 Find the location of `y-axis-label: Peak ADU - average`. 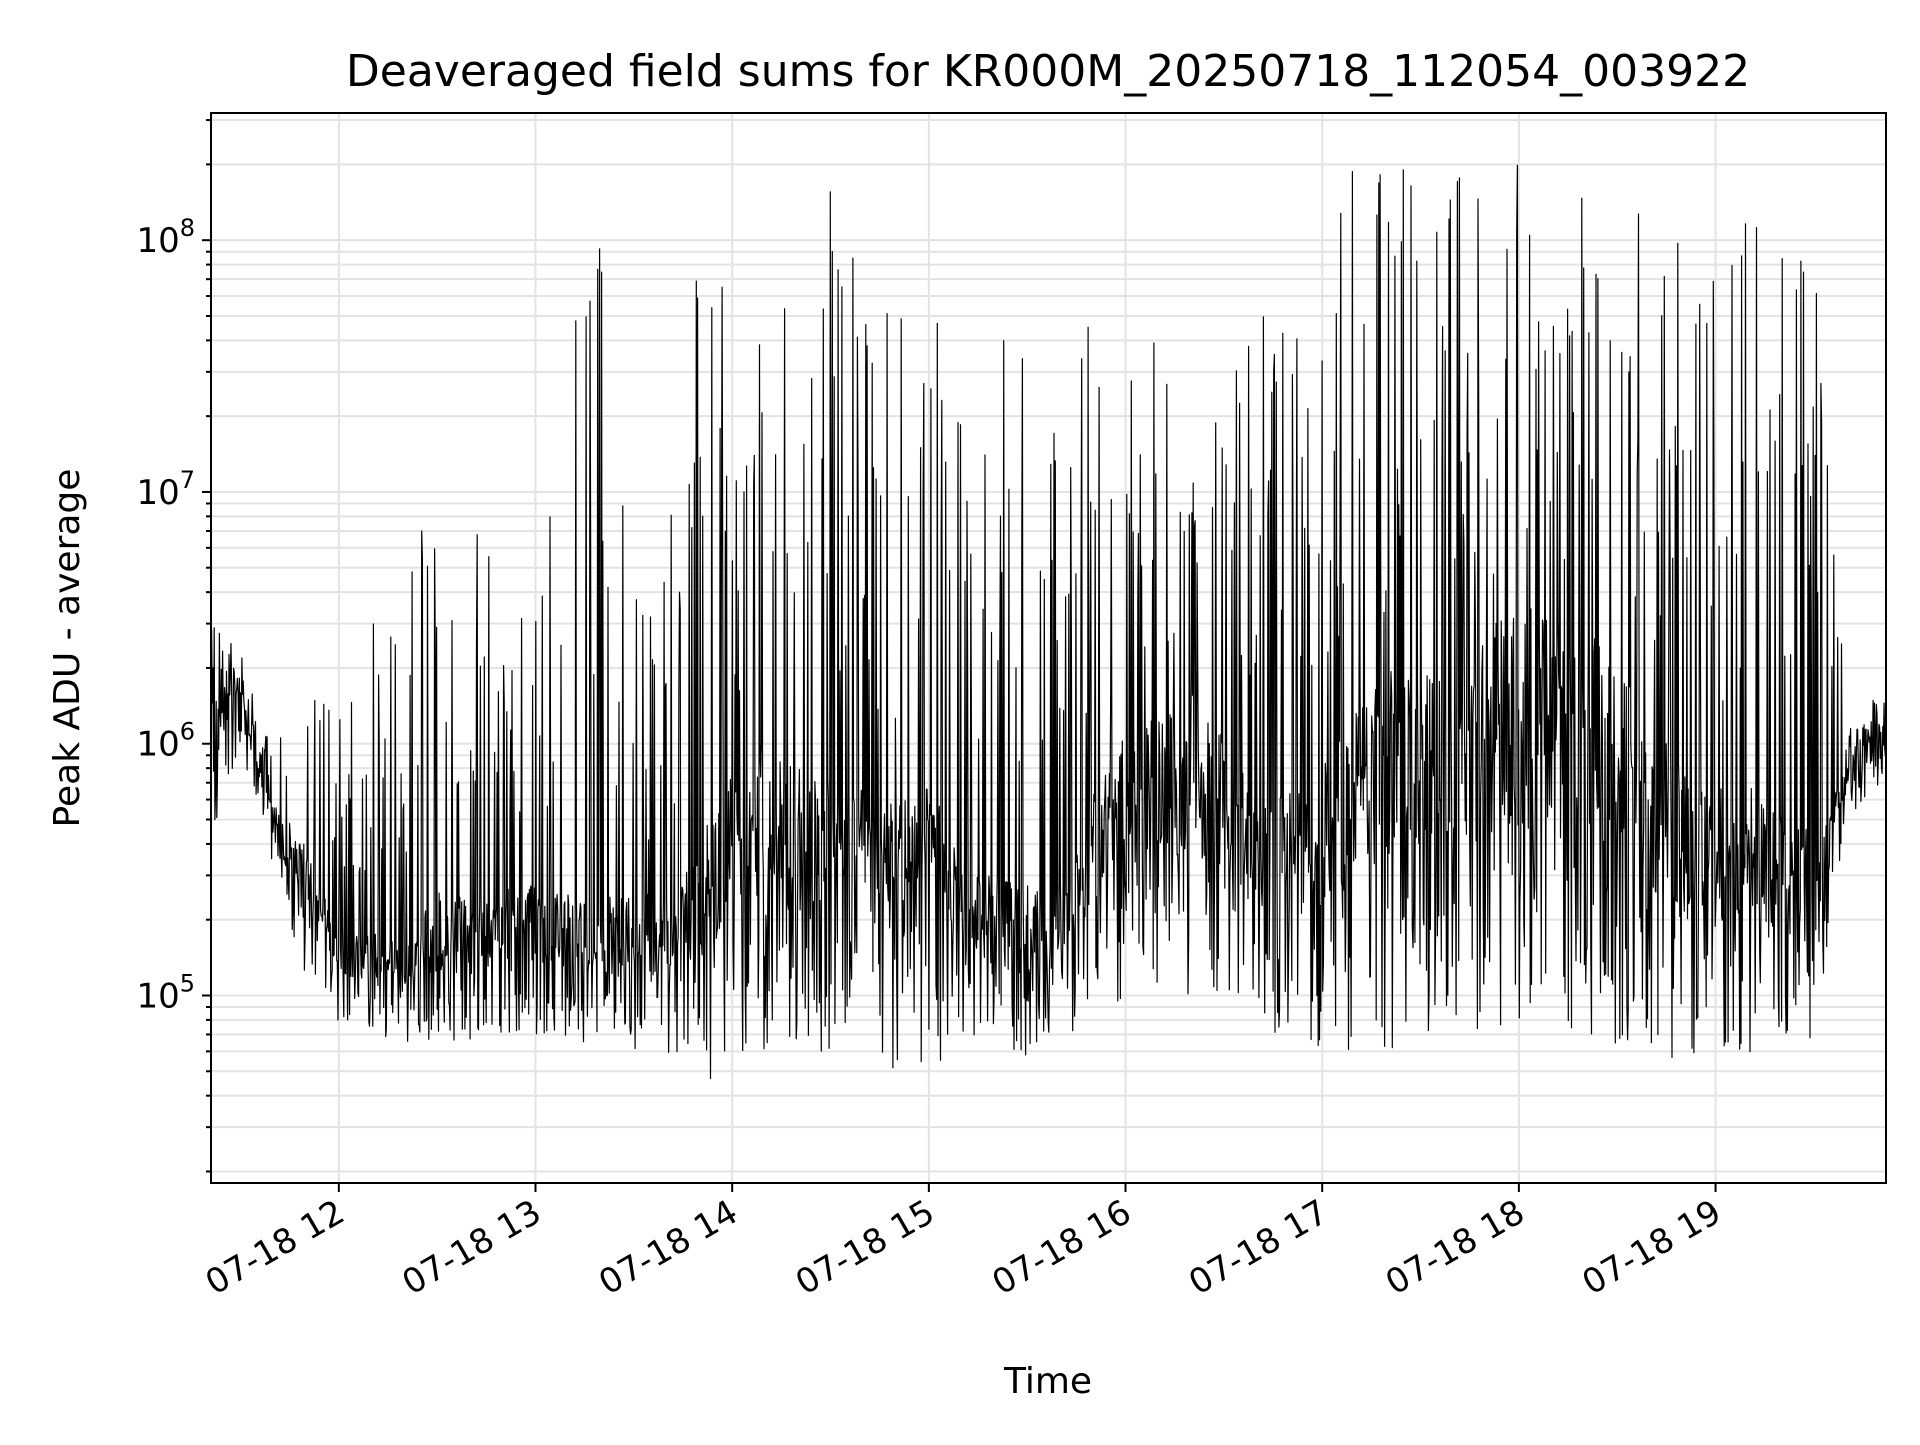

y-axis-label: Peak ADU - average is located at coordinates (67, 648).